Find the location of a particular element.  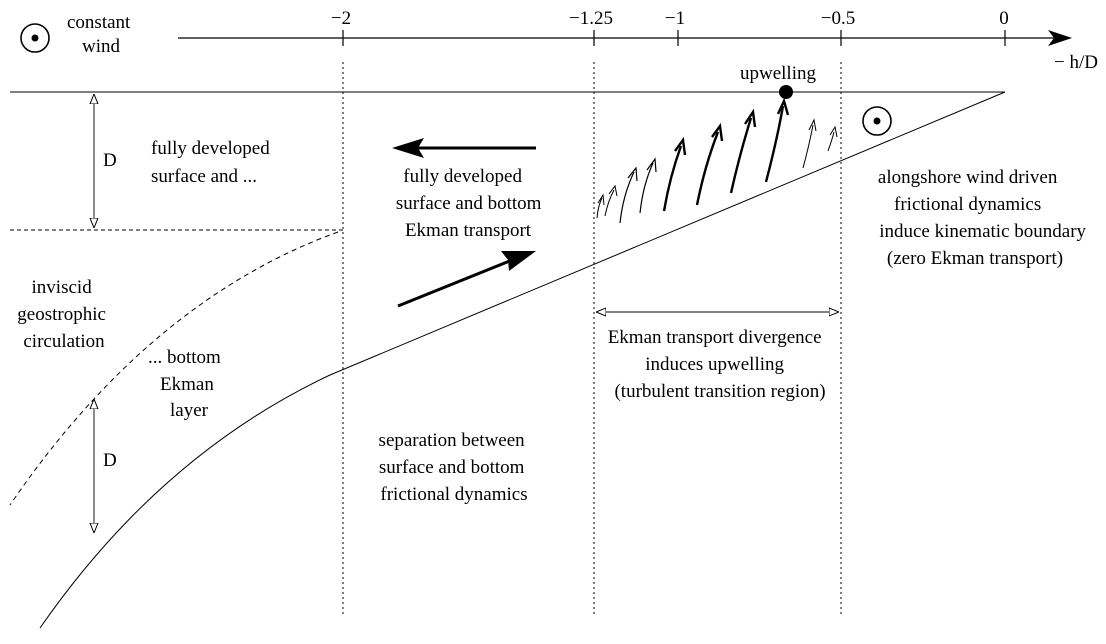

axis-arrowhead is located at coordinates (1060, 38).